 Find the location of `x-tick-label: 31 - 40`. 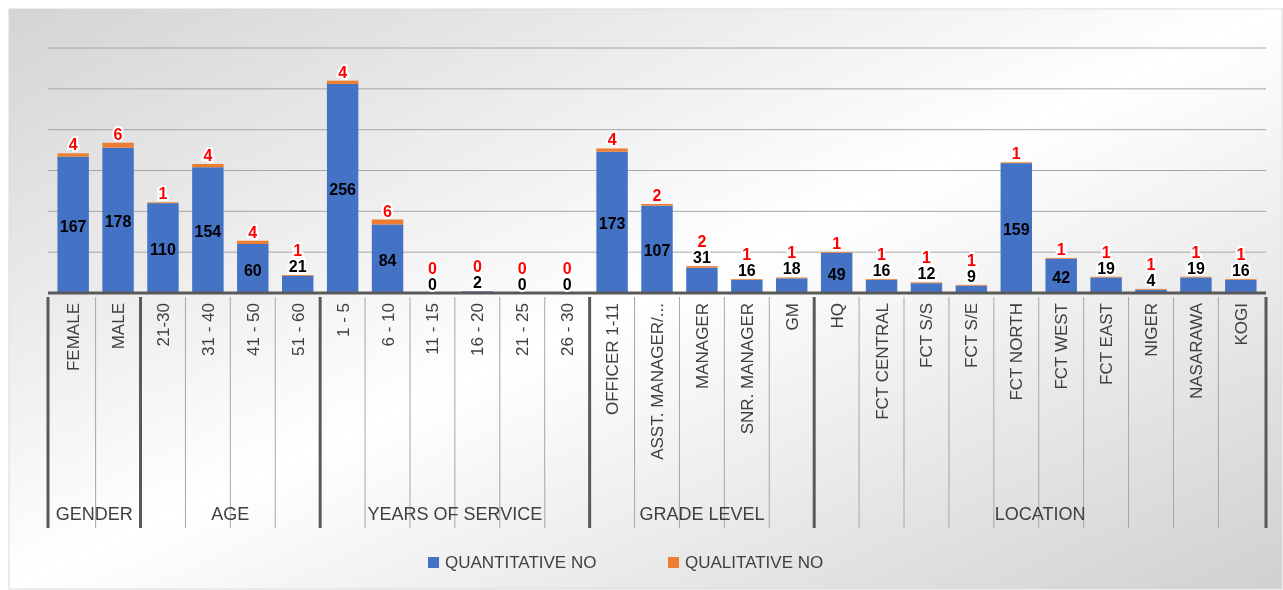

x-tick-label: 31 - 40 is located at coordinates (208, 329).